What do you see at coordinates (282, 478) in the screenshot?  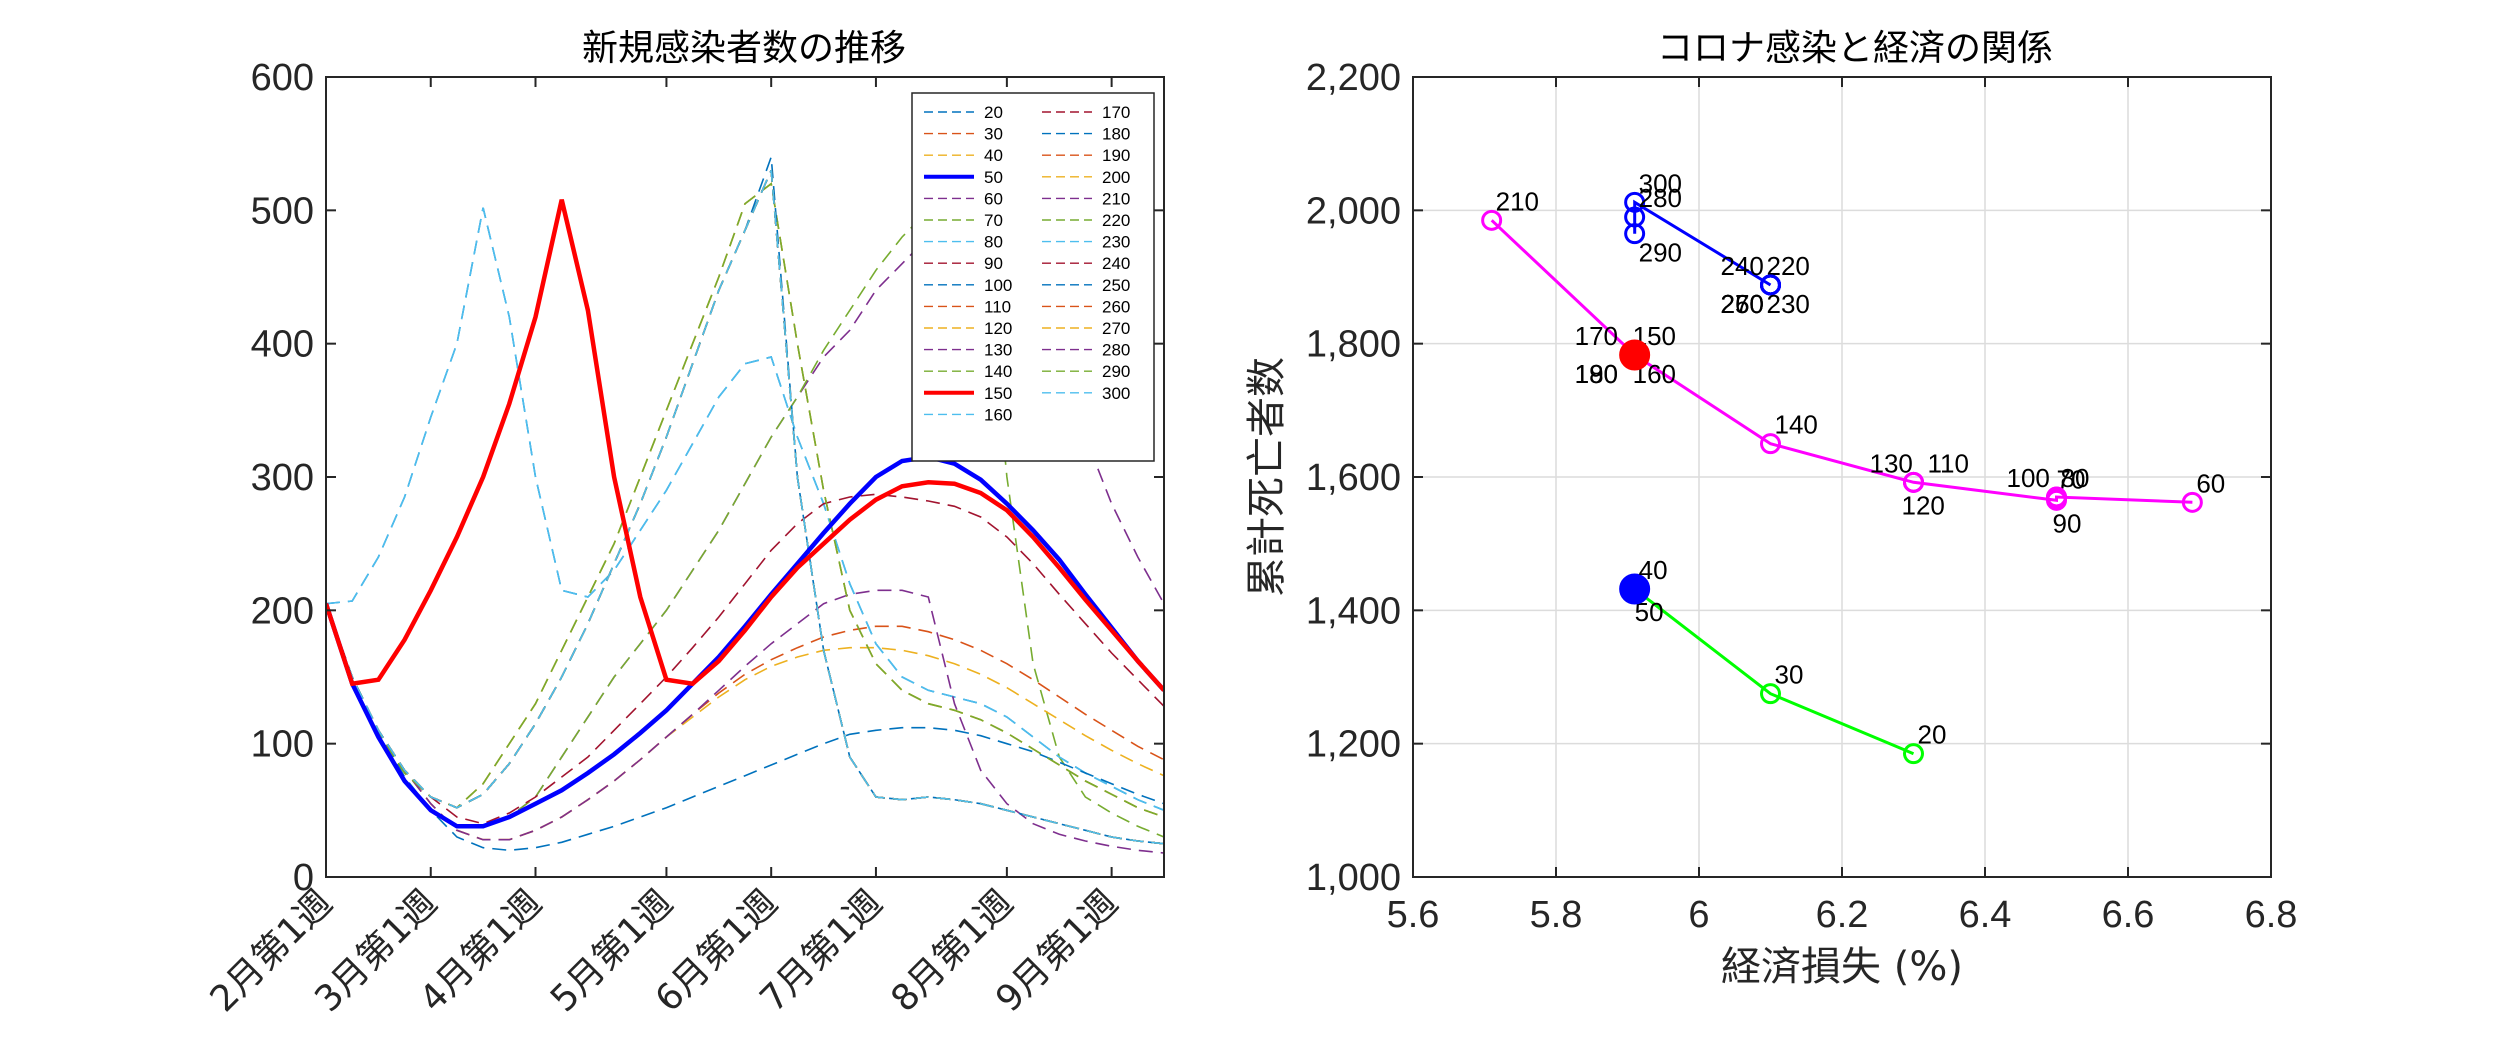 I see `left-ytick-label: 300` at bounding box center [282, 478].